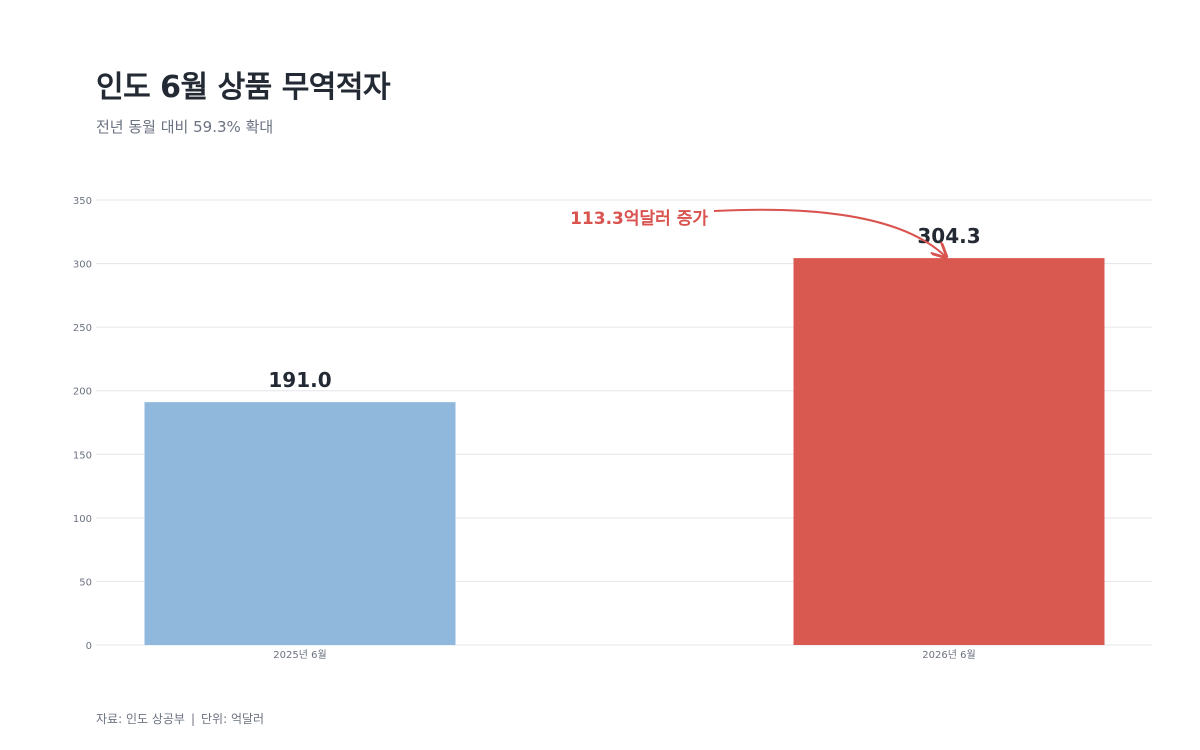 The width and height of the screenshot is (1200, 750). I want to click on unit-label: 단위: 억달러, so click(233, 719).